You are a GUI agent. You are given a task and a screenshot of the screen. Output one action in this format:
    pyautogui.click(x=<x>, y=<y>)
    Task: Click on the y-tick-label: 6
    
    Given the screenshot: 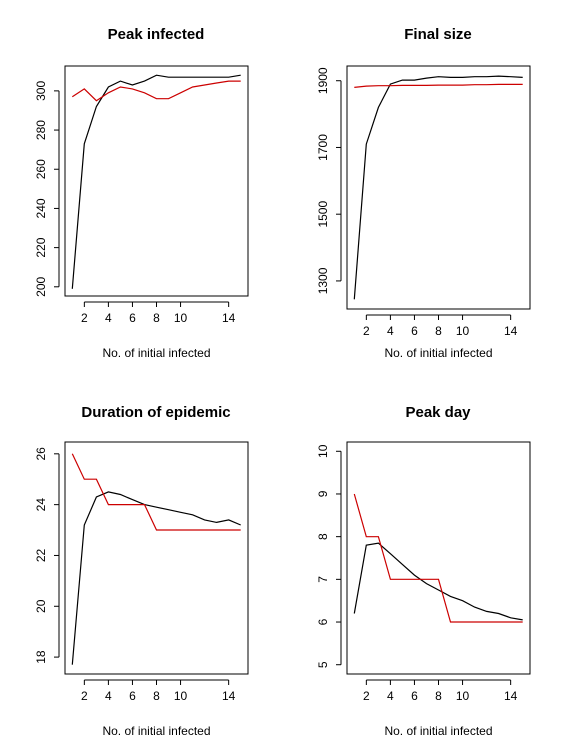 What is the action you would take?
    pyautogui.click(x=323, y=621)
    